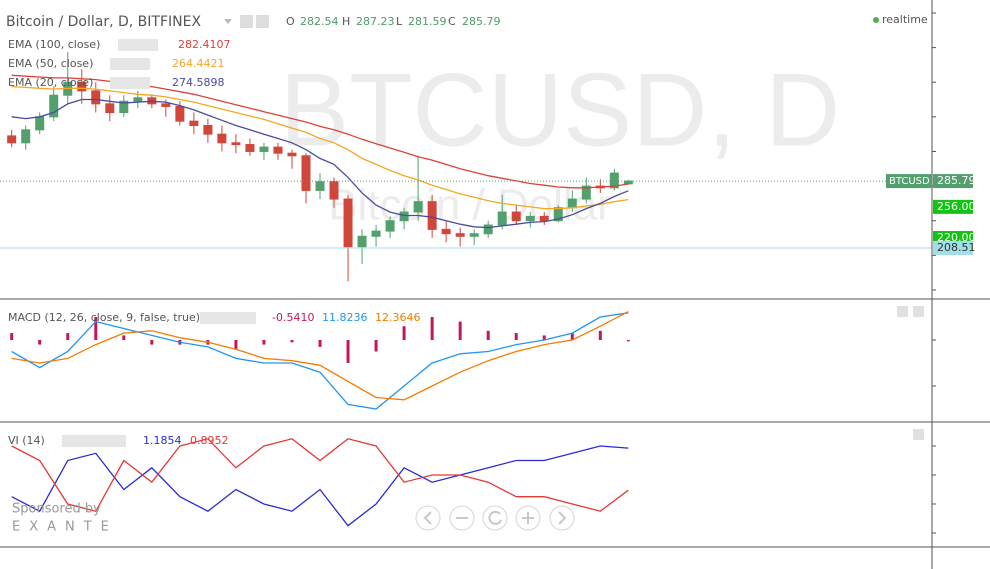 This screenshot has width=990, height=569. I want to click on ohlc-value: 282.54, so click(319, 21).